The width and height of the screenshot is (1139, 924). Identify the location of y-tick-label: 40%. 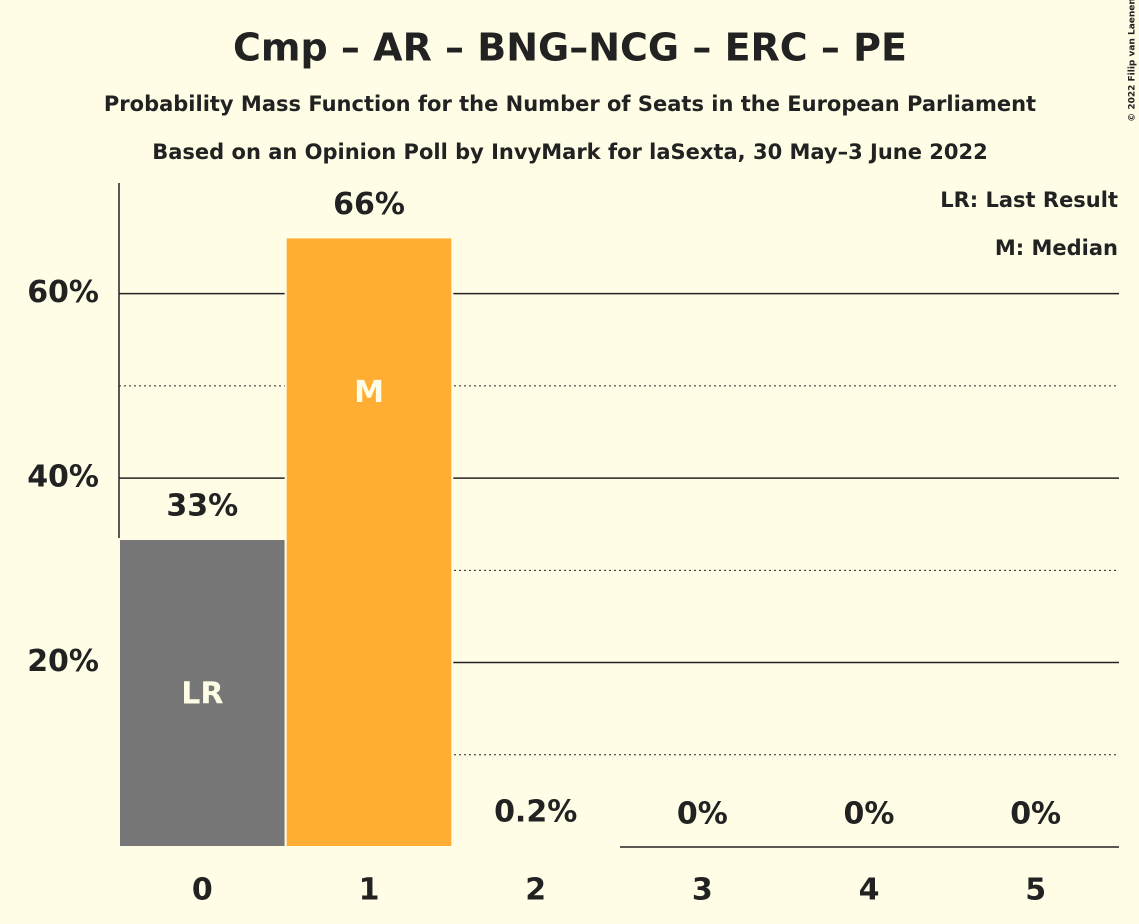
(63, 477).